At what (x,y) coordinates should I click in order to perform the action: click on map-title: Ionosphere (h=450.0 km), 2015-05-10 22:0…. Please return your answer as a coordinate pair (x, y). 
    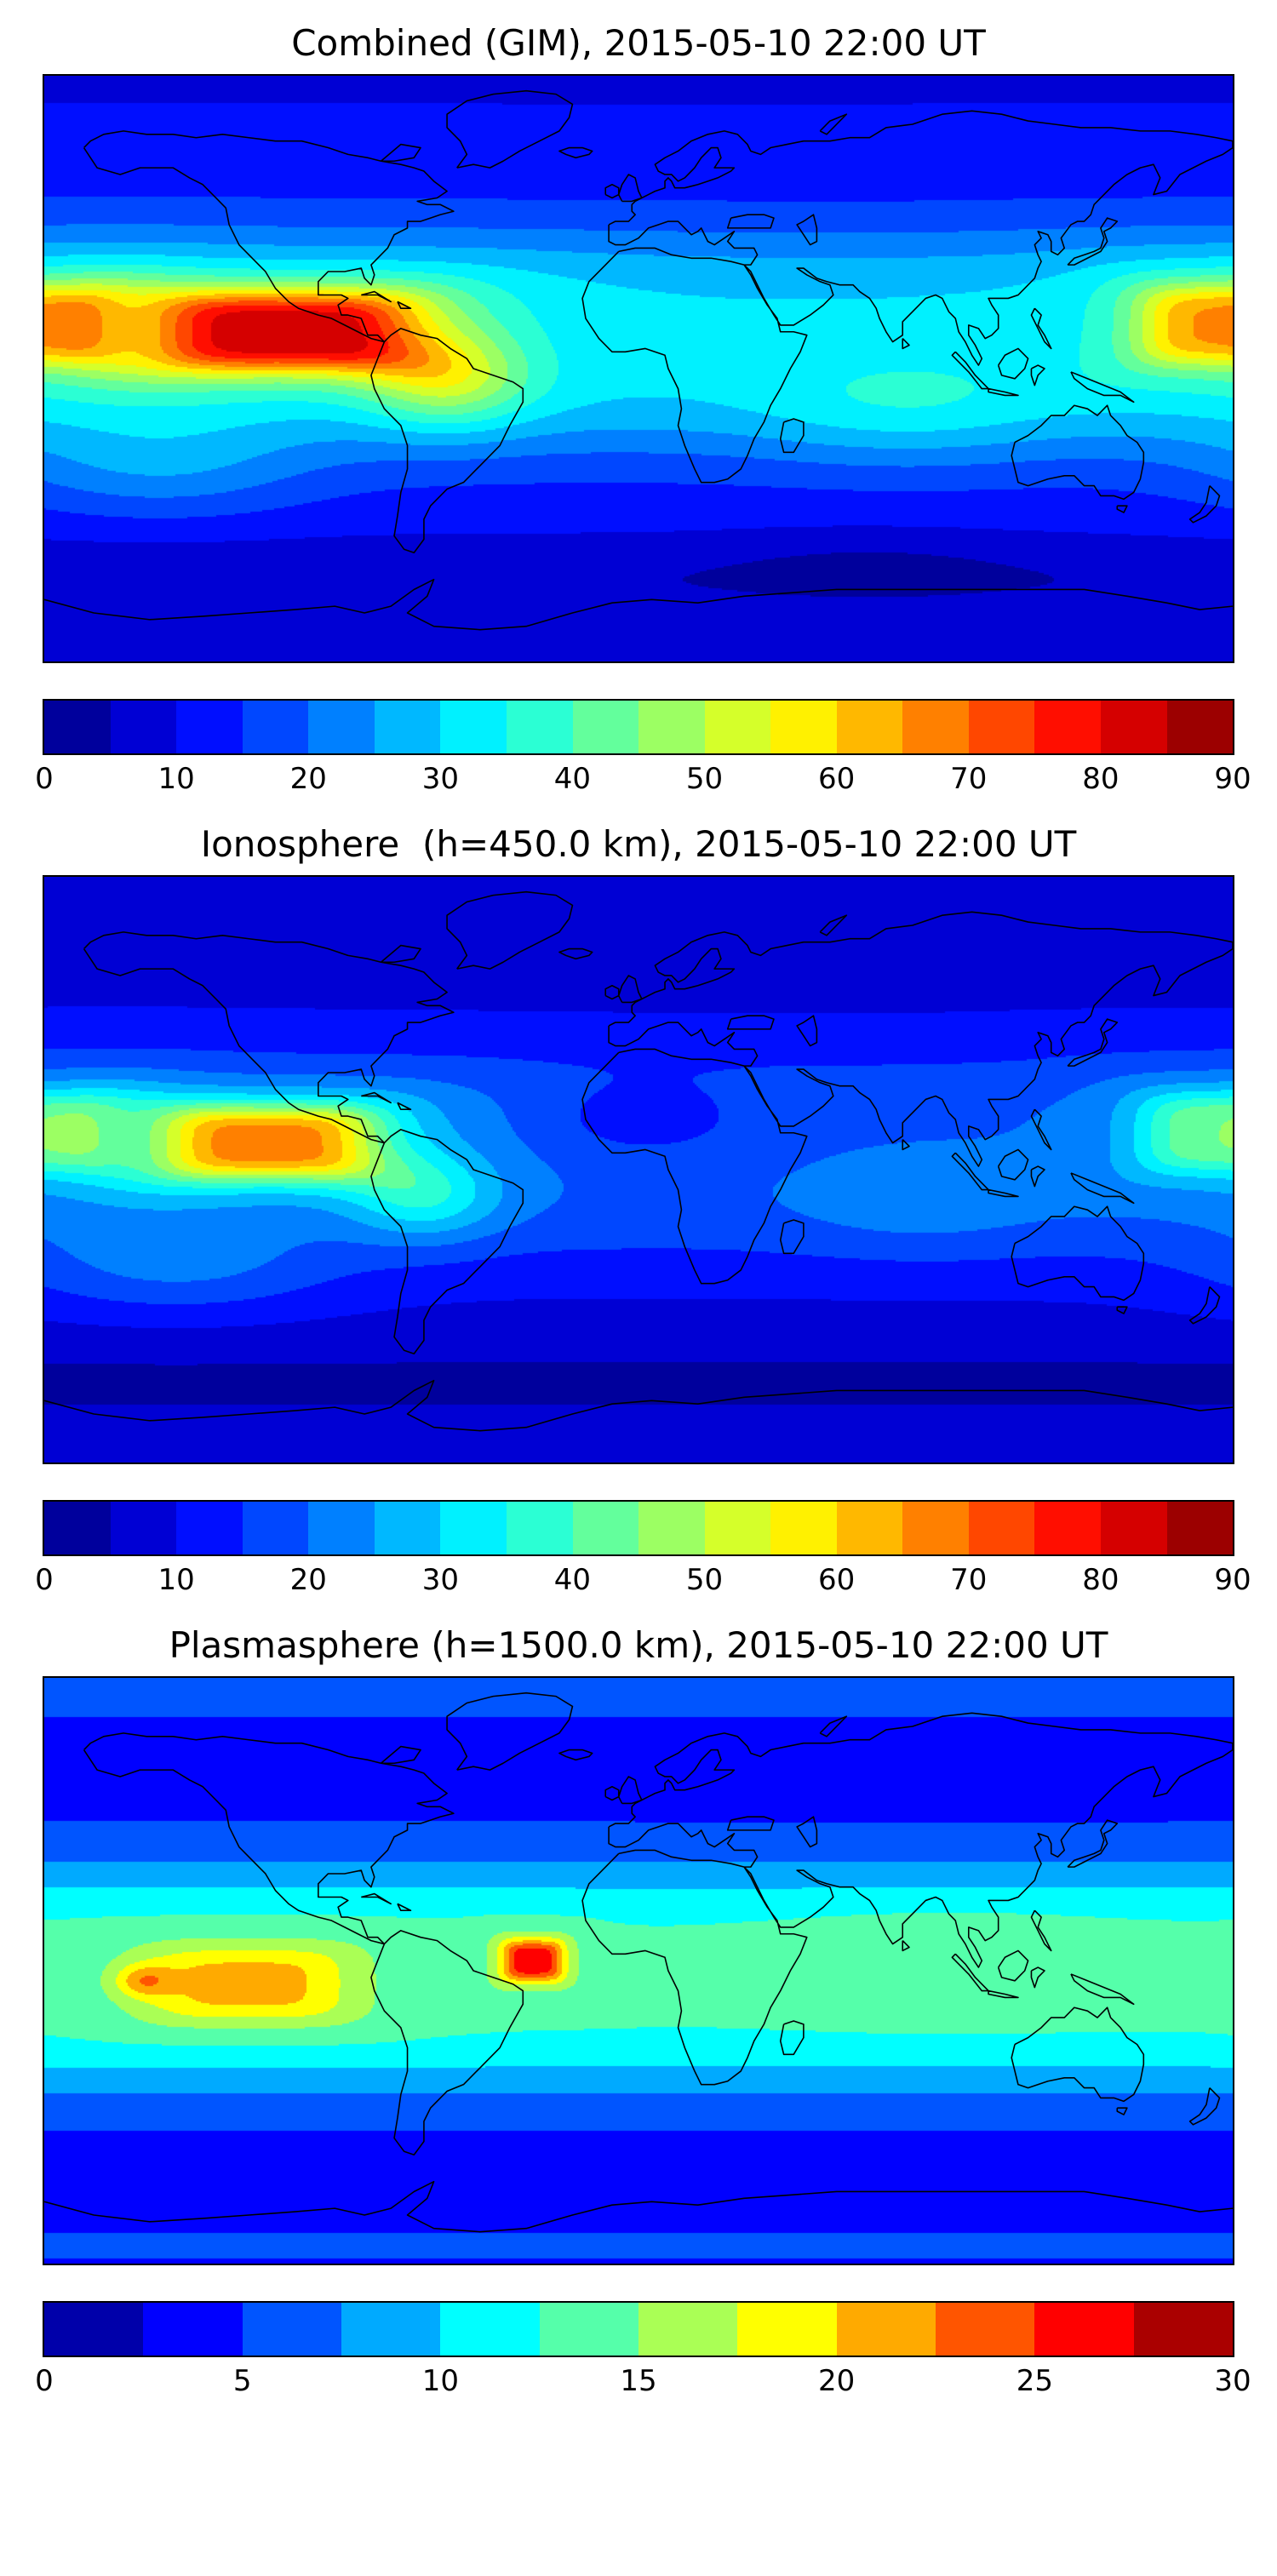
    Looking at the image, I should click on (638, 844).